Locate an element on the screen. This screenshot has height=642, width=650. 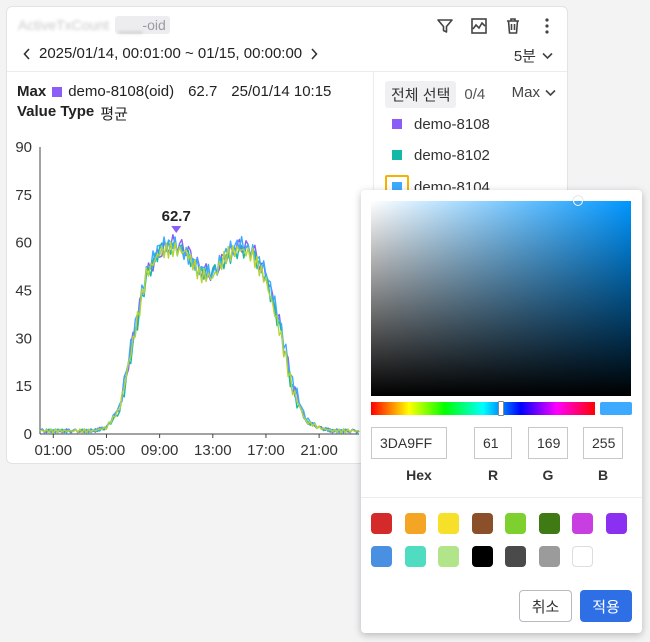
interval-select: 5분 is located at coordinates (533, 55).